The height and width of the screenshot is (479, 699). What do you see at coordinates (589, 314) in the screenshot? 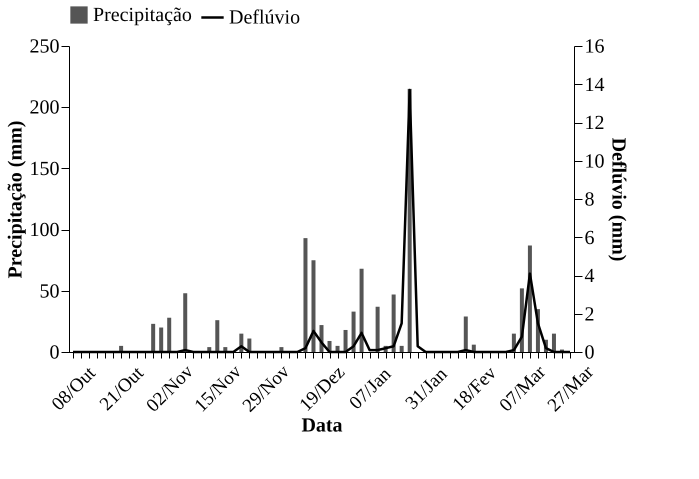
I see `y2-tick-label: 2` at bounding box center [589, 314].